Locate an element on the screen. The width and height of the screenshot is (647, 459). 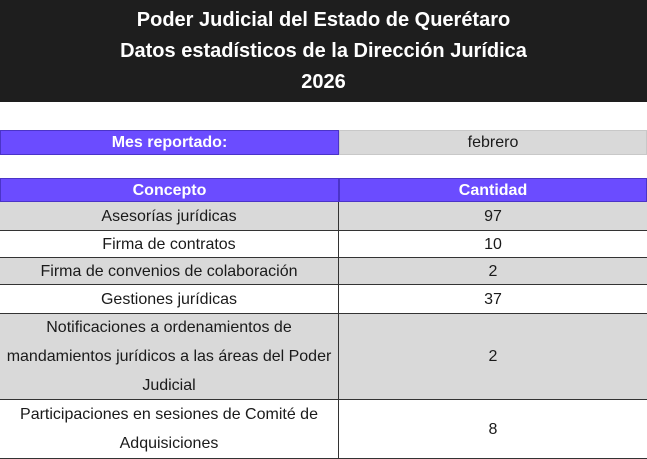
header-title: Poder Judicial del Estado de Querétaro is located at coordinates (323, 19).